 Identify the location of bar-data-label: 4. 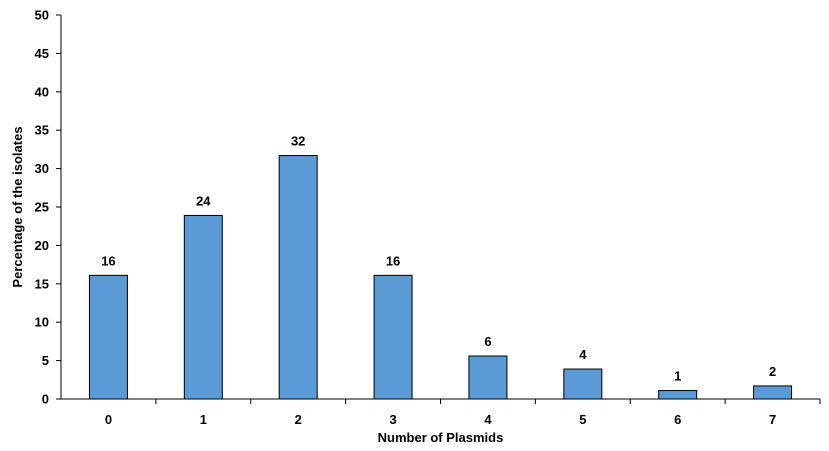
(583, 354).